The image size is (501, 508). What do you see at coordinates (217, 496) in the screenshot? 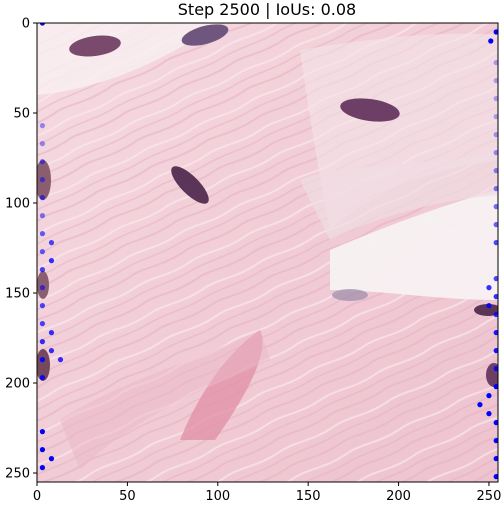
I see `x-tick-label: 100` at bounding box center [217, 496].